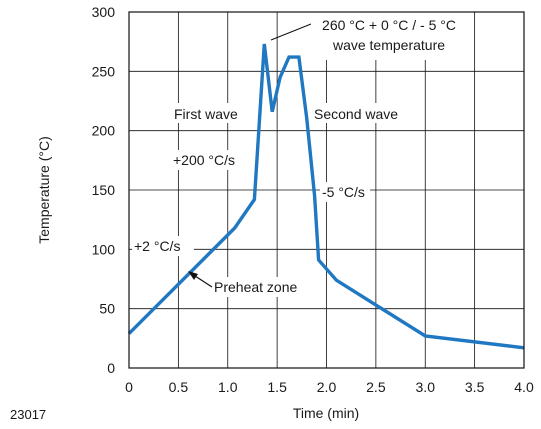  Describe the element at coordinates (327, 387) in the screenshot. I see `x-tick-label: 2.0` at that location.